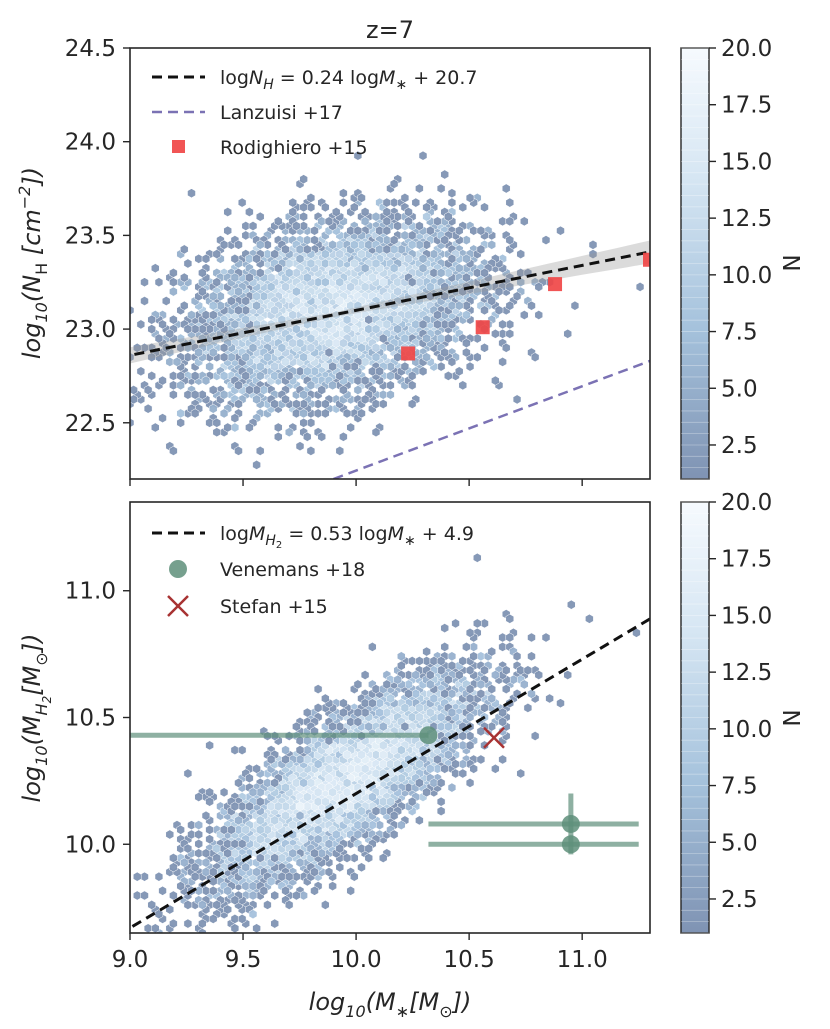  What do you see at coordinates (90, 592) in the screenshot?
I see `y-tick-label: 11.0` at bounding box center [90, 592].